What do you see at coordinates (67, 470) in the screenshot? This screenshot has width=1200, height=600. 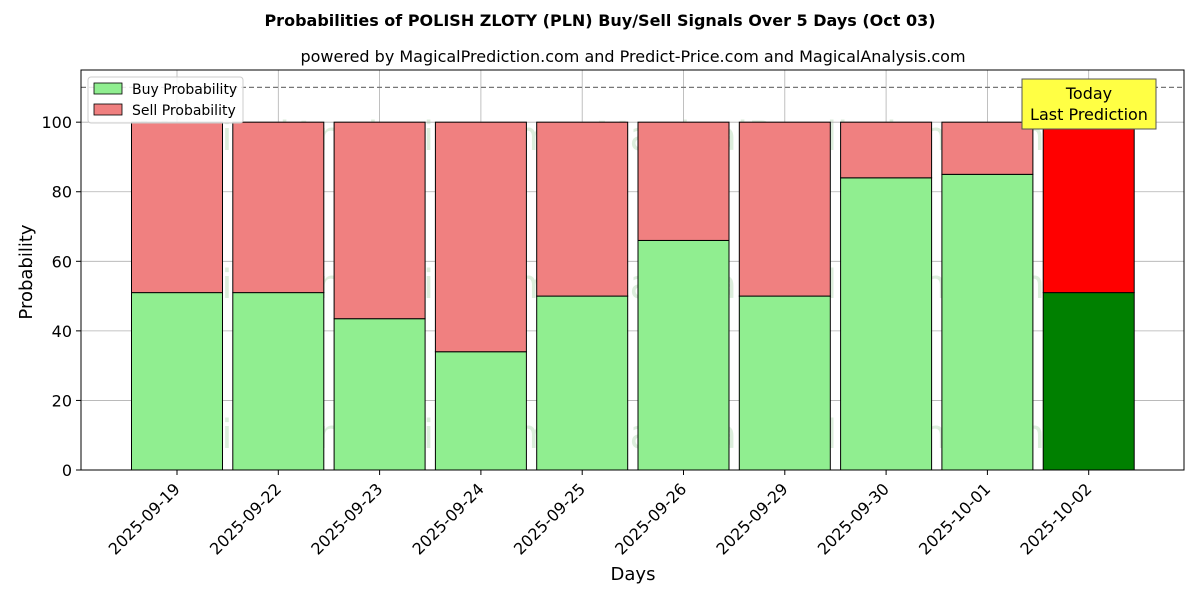 I see `y-tick-label: 0` at bounding box center [67, 470].